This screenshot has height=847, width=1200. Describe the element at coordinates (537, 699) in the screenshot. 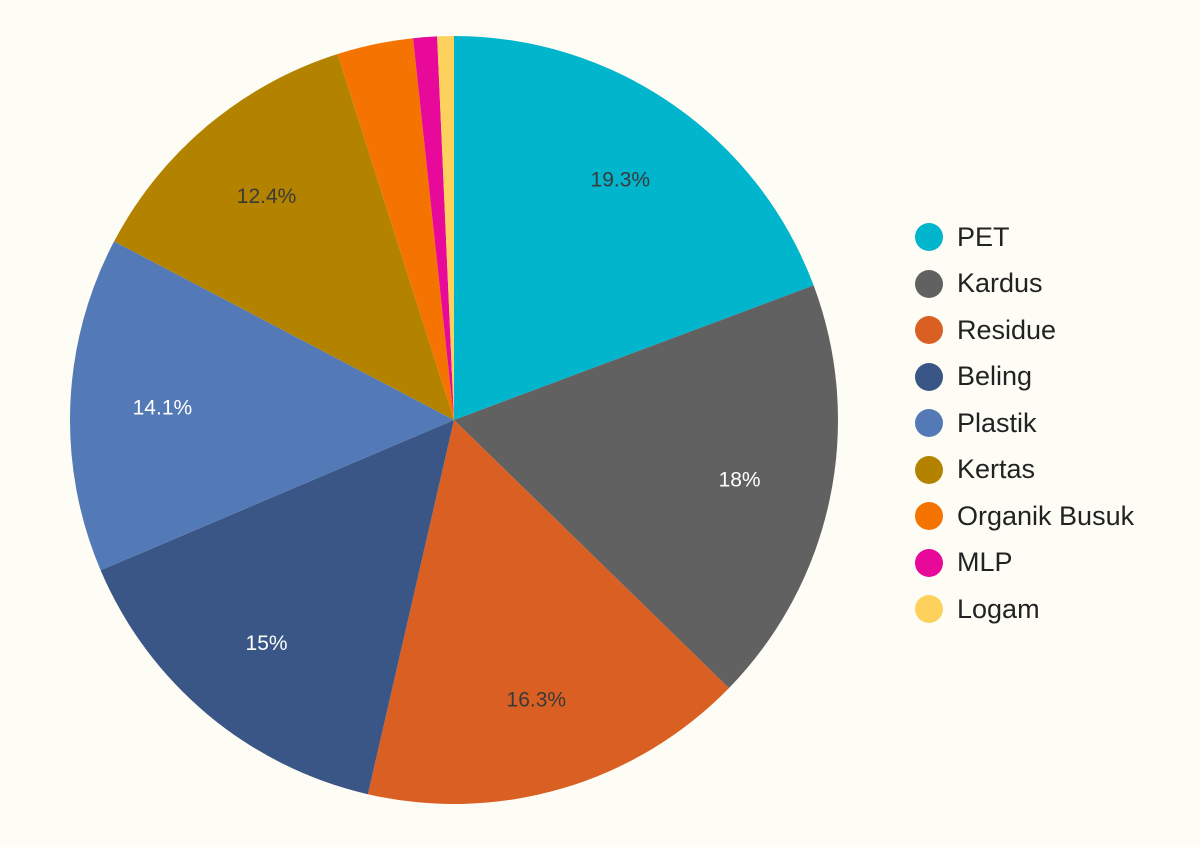

I see `slice-data-label: 16.3%` at that location.